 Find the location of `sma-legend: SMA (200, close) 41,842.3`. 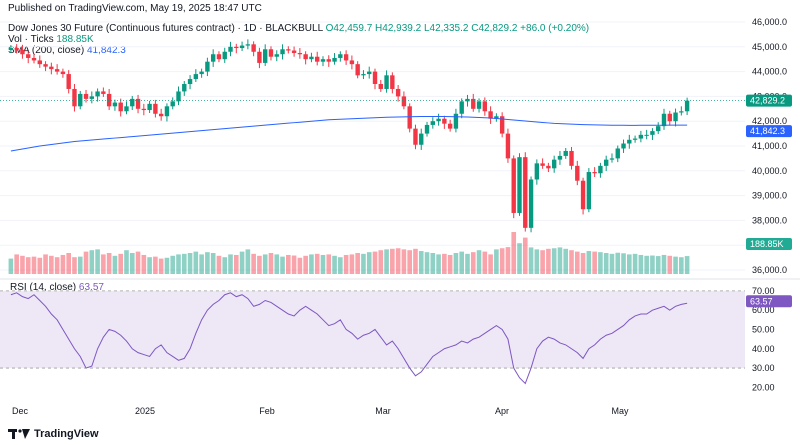

sma-legend: SMA (200, close) 41,842.3 is located at coordinates (67, 50).